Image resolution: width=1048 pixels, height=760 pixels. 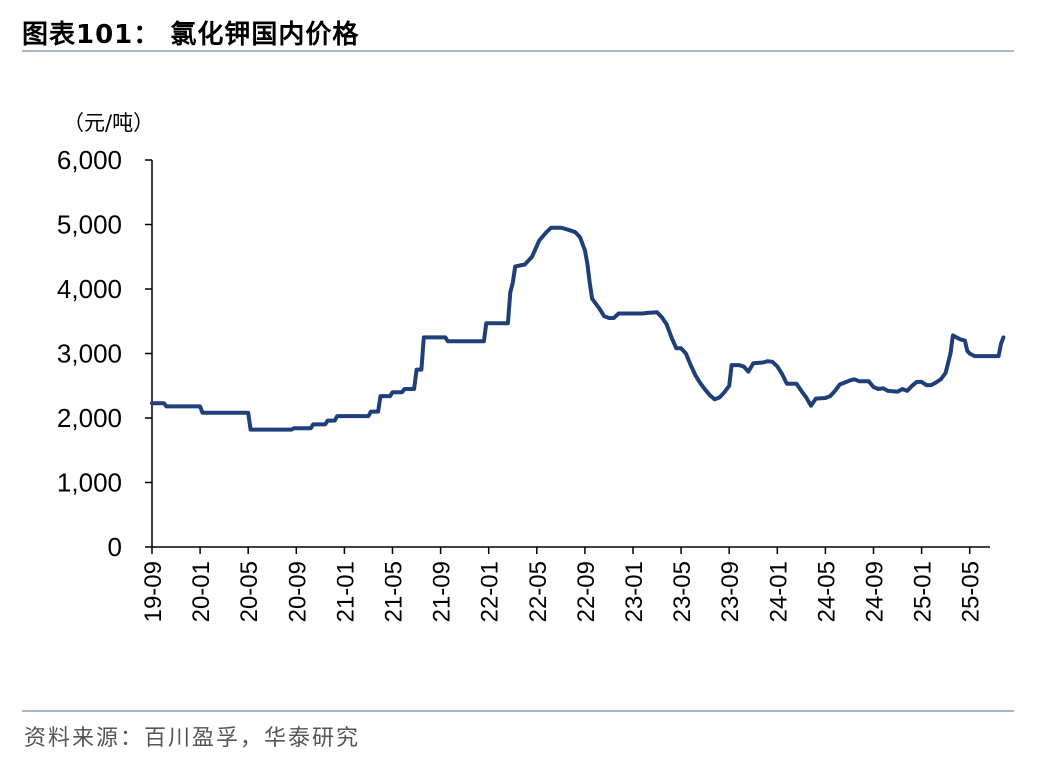 What do you see at coordinates (394, 591) in the screenshot?
I see `x-tick-label: 21-05` at bounding box center [394, 591].